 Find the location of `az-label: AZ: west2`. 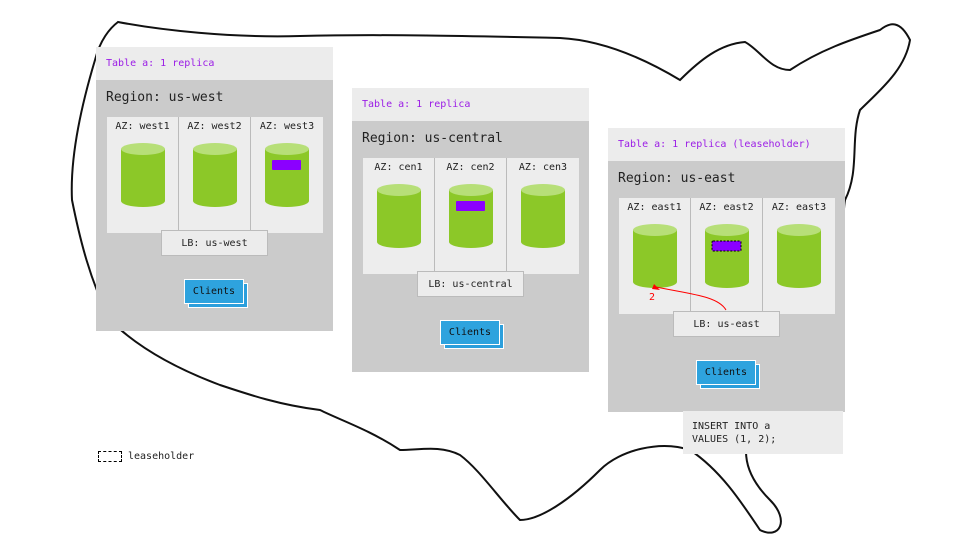

az-label: AZ: west2 is located at coordinates (214, 126).